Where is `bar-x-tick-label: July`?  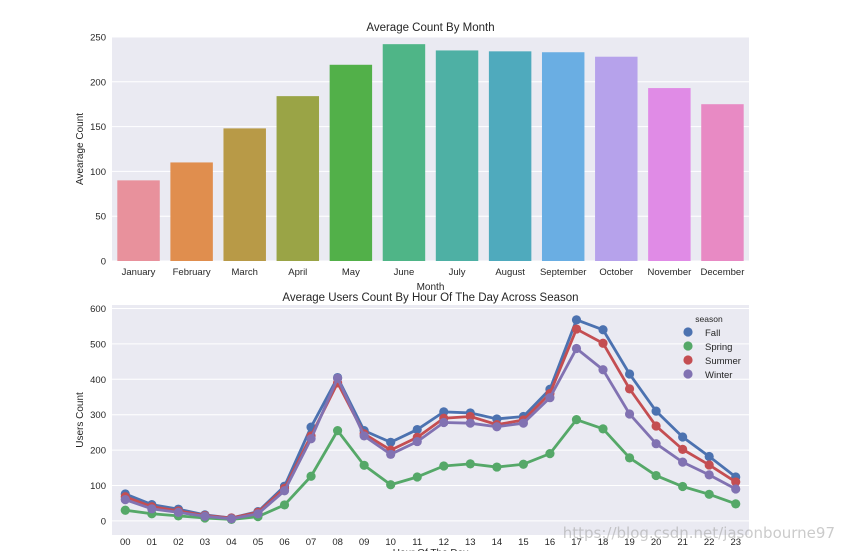 bar-x-tick-label: July is located at coordinates (457, 272).